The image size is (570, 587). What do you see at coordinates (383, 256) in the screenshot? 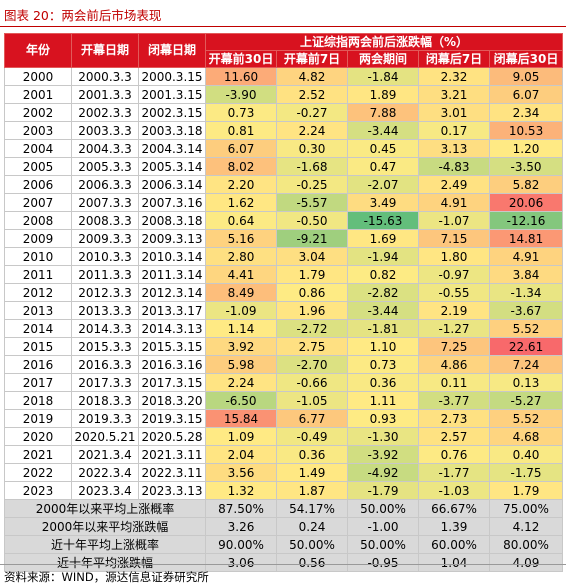
I see `value-cell-during: -1.94` at bounding box center [383, 256].